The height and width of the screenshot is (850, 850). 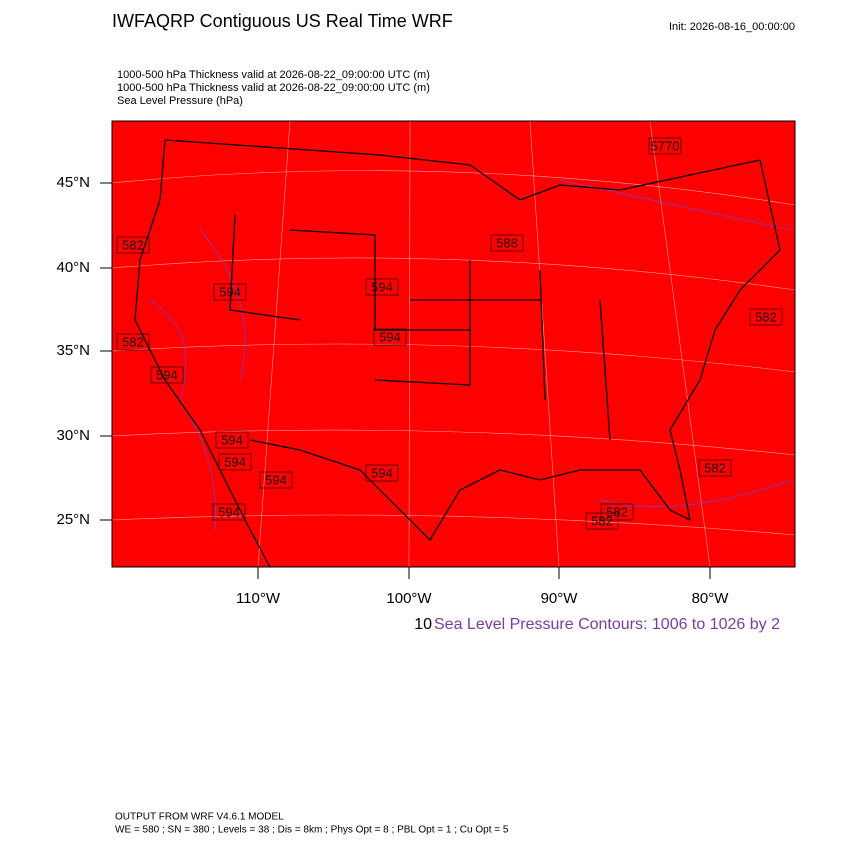 I want to click on legend-prefix: 10, so click(x=423, y=624).